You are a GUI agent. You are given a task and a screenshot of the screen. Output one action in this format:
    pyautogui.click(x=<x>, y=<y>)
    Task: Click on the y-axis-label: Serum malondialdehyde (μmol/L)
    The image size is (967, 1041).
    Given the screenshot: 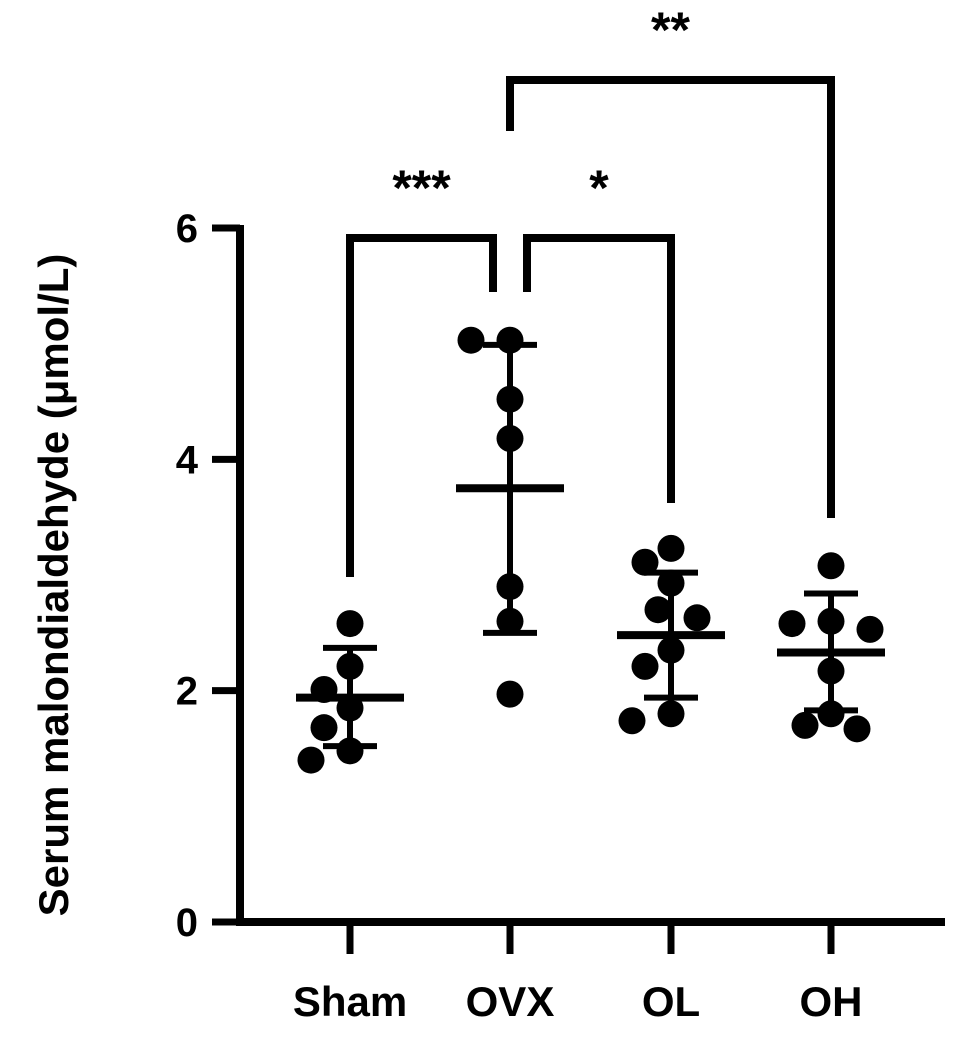 What is the action you would take?
    pyautogui.click(x=53, y=585)
    